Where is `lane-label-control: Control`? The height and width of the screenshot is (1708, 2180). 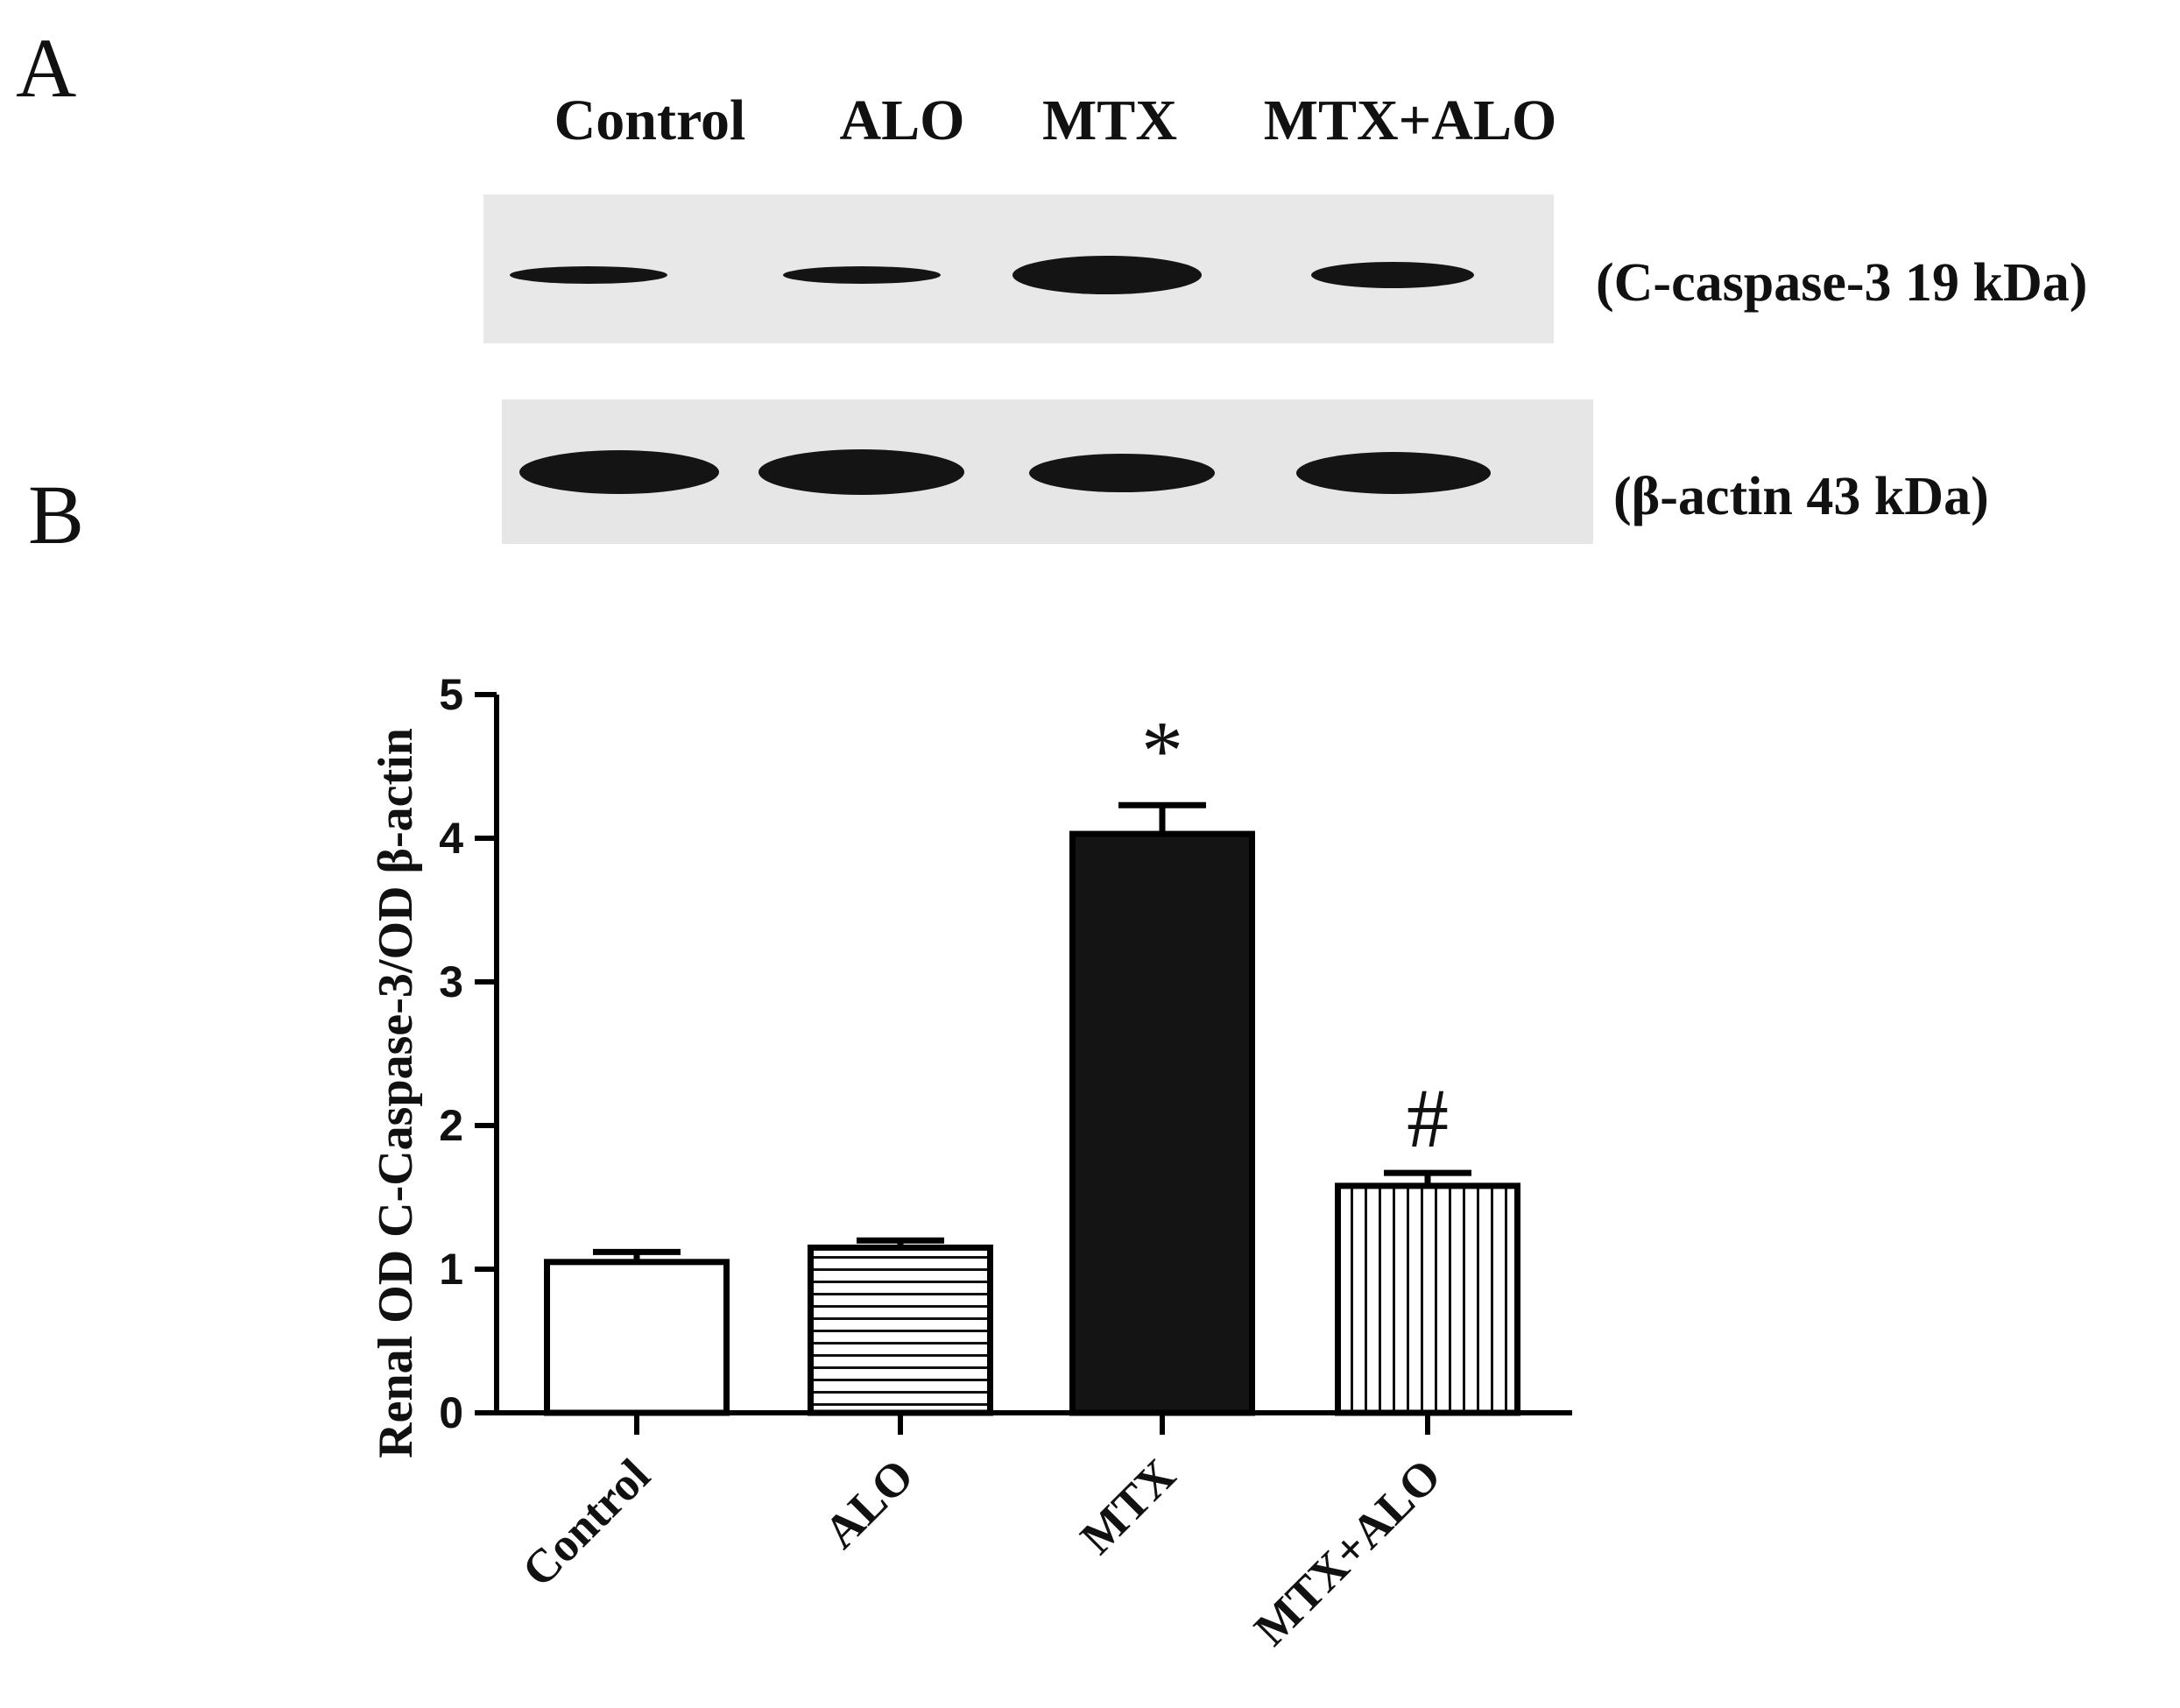 lane-label-control: Control is located at coordinates (650, 120).